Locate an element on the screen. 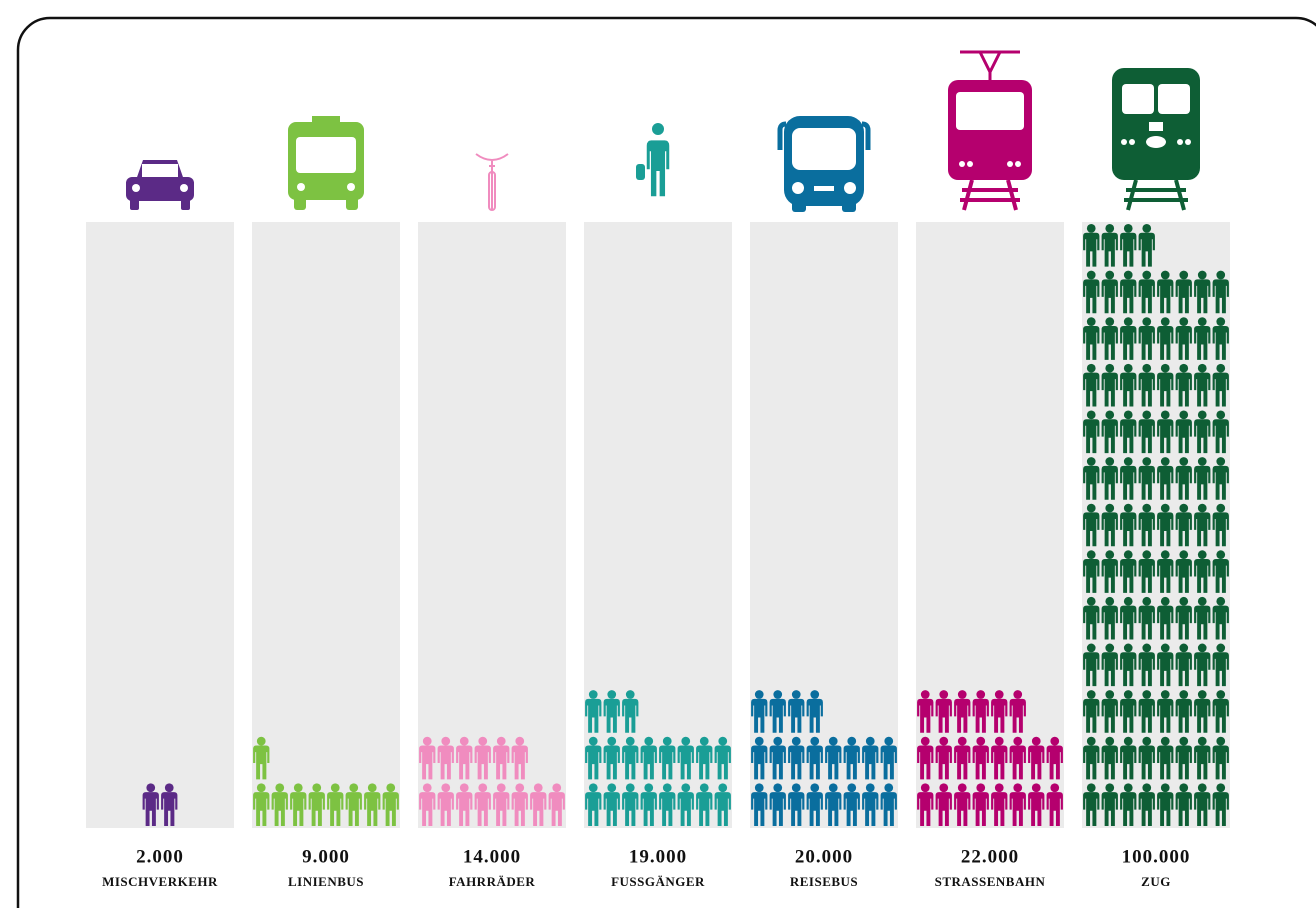 This screenshot has height=908, width=1316. walker-bag is located at coordinates (640, 172).